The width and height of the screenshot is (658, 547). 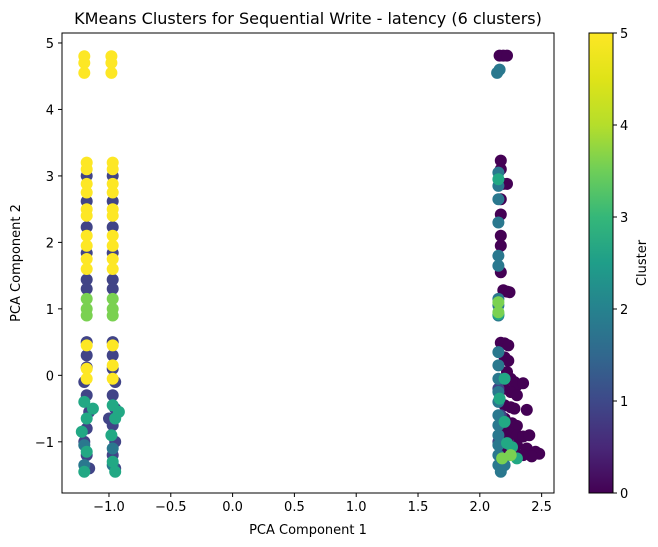 I want to click on colorbar-frame, so click(x=601, y=263).